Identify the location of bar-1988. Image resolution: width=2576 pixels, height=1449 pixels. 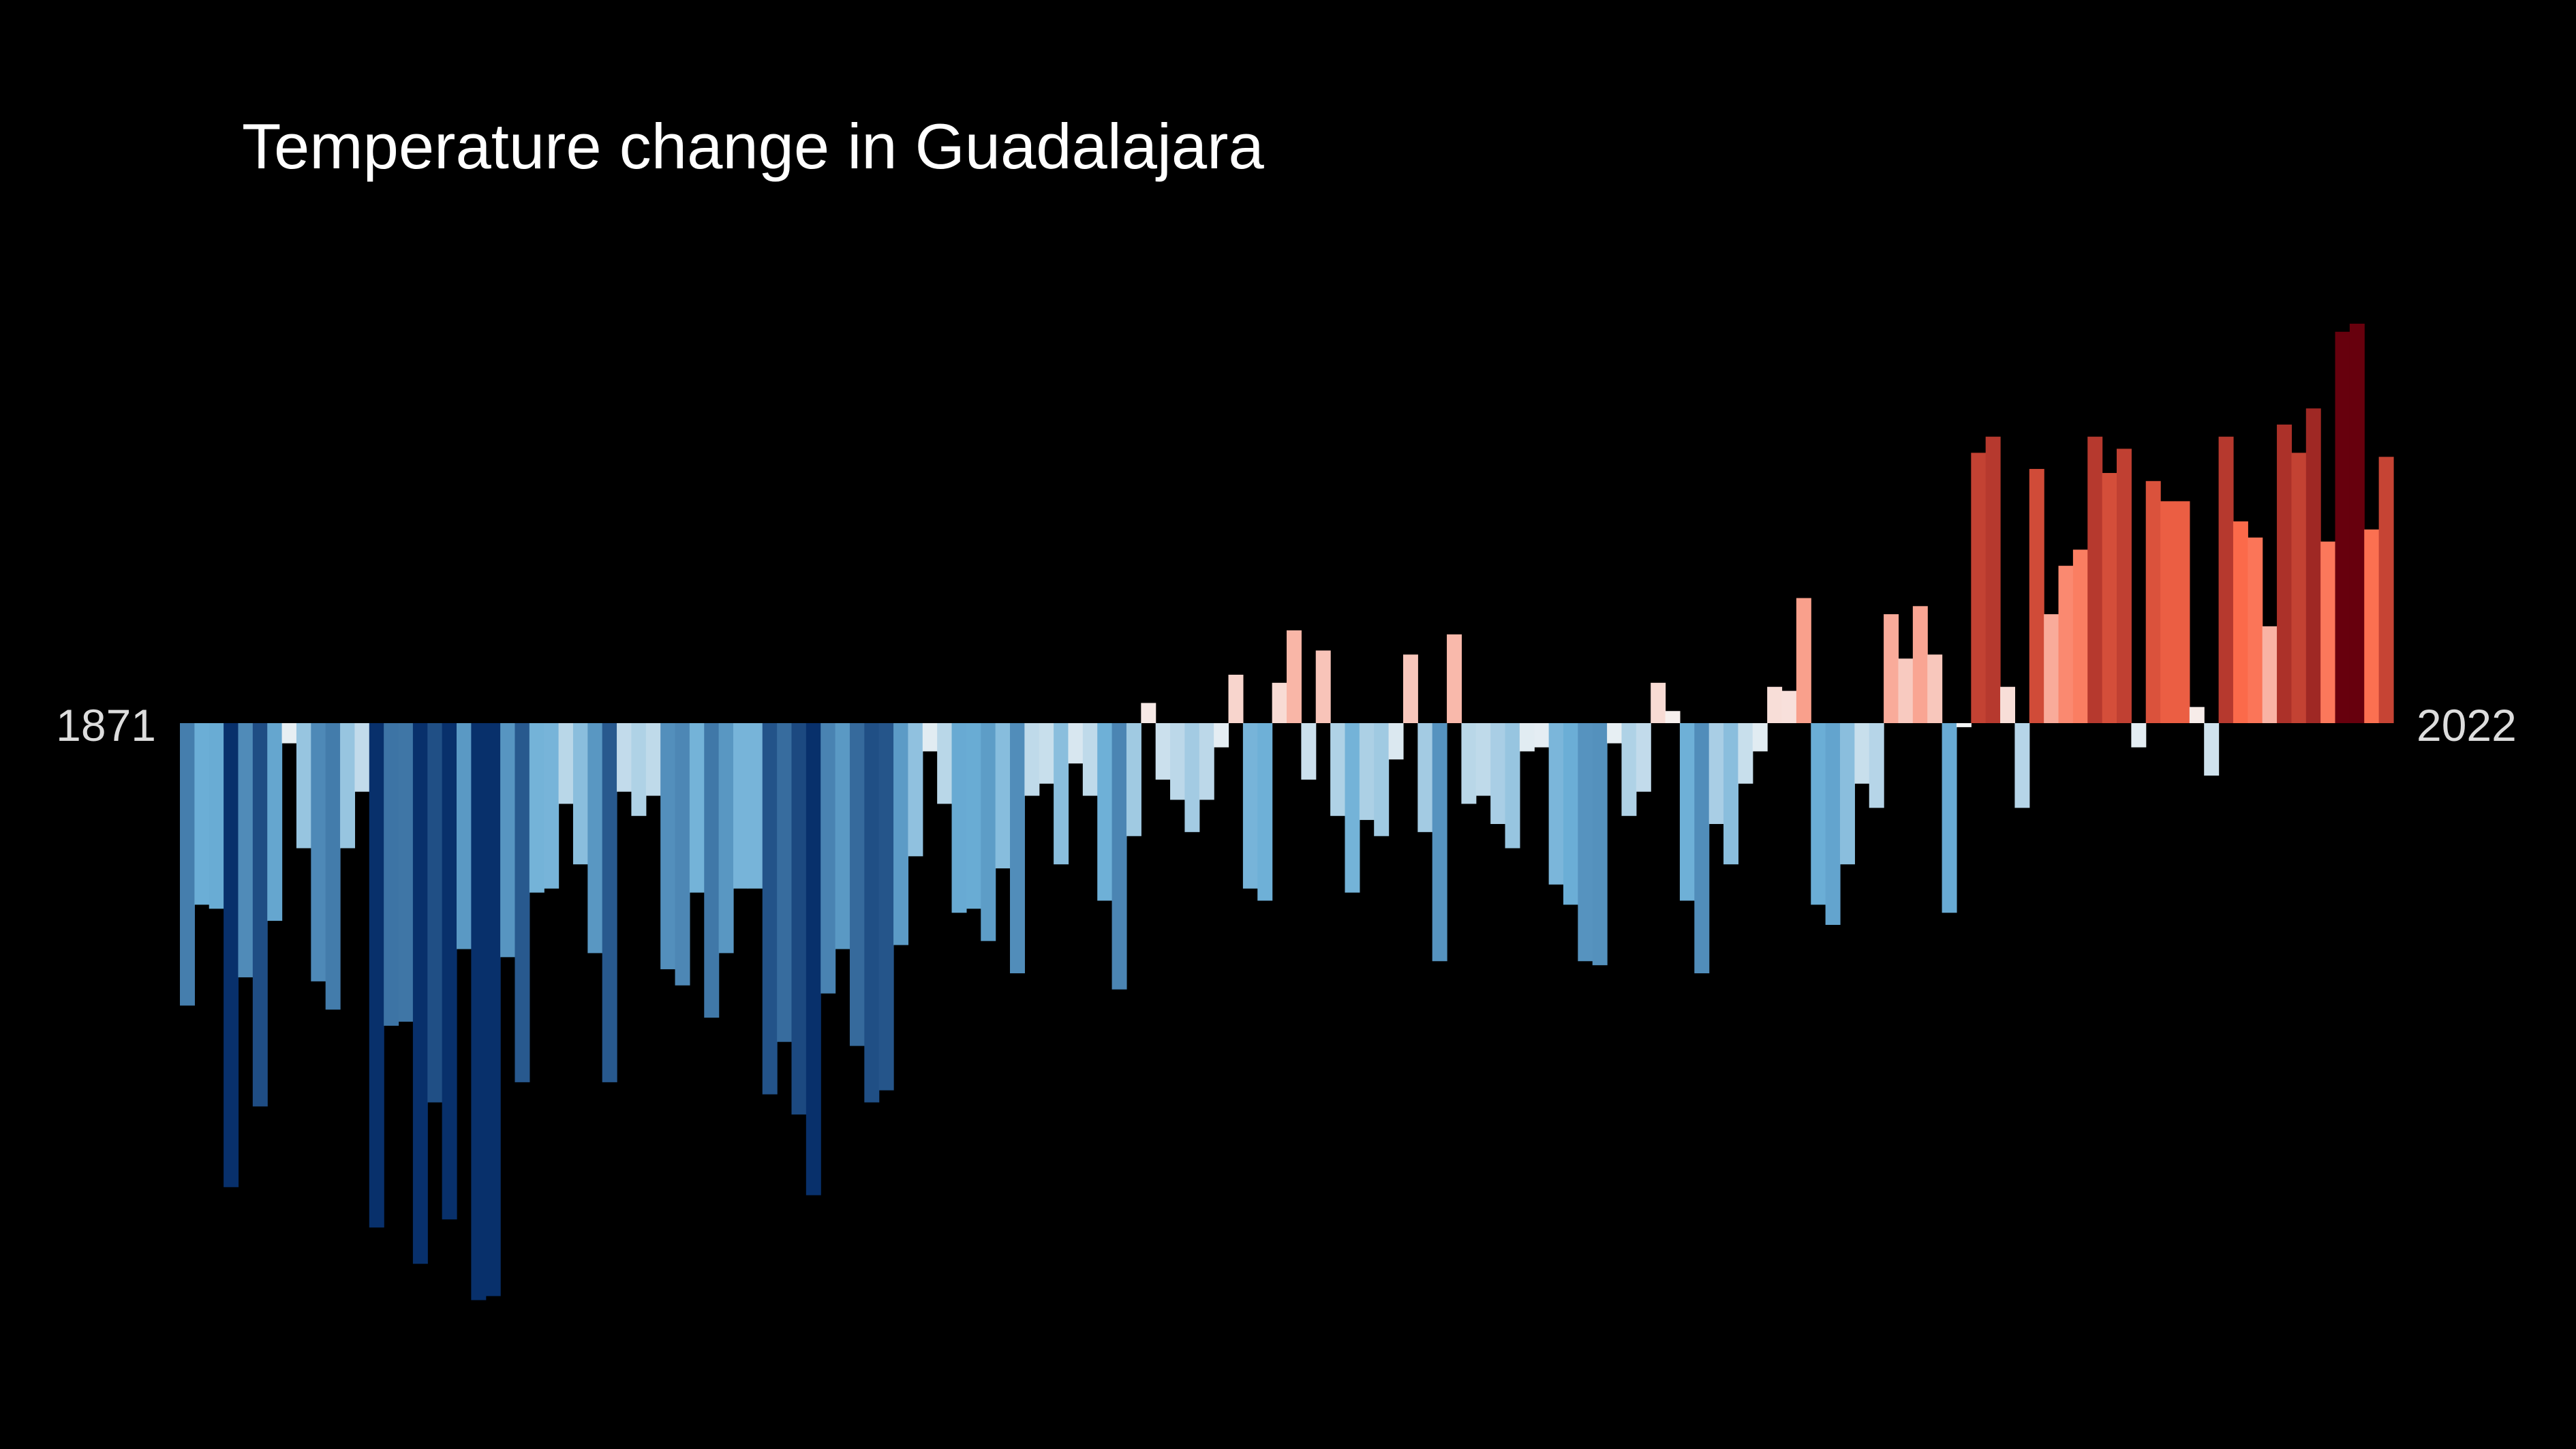
(1891, 668).